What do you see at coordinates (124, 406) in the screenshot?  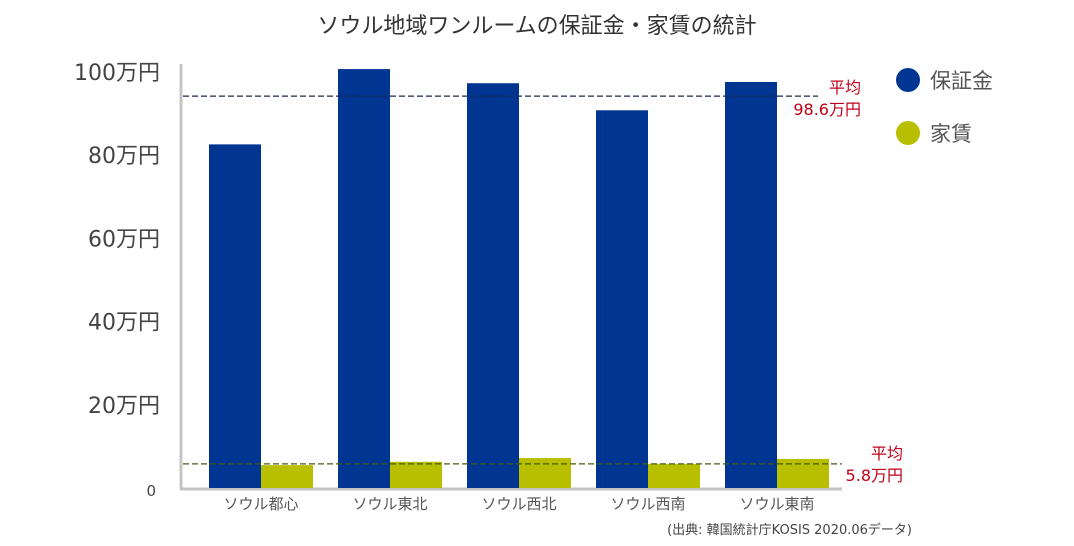 I see `y-tick-label: 20万円` at bounding box center [124, 406].